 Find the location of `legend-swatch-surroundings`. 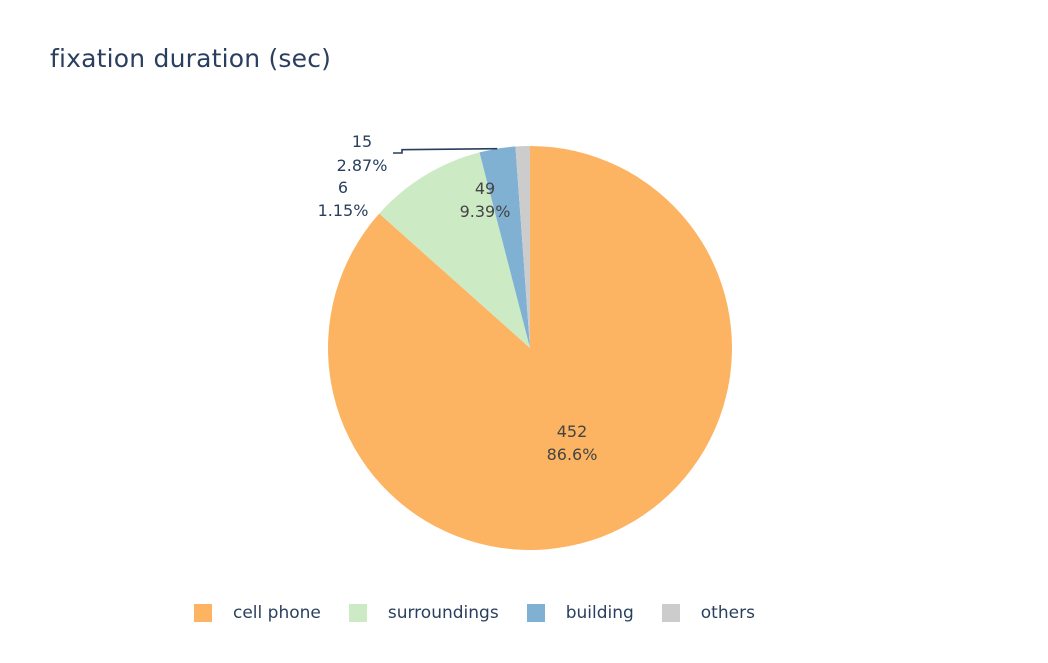

legend-swatch-surroundings is located at coordinates (357, 613).